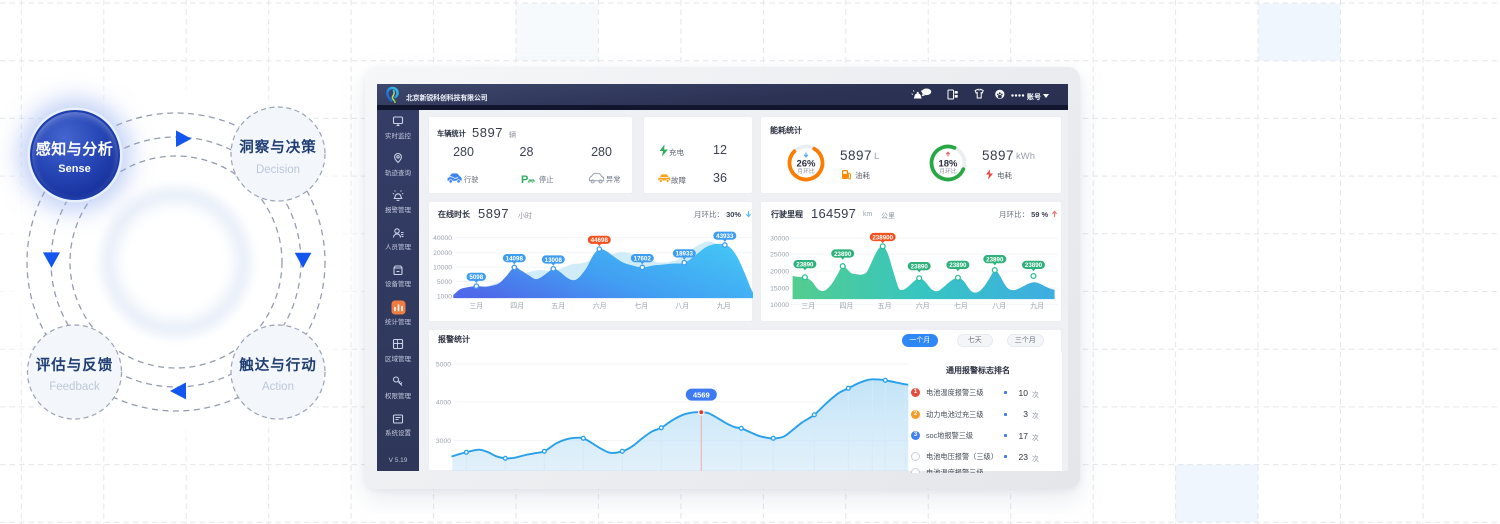 The width and height of the screenshot is (1500, 524). I want to click on svg-text: 18933, so click(684, 254).